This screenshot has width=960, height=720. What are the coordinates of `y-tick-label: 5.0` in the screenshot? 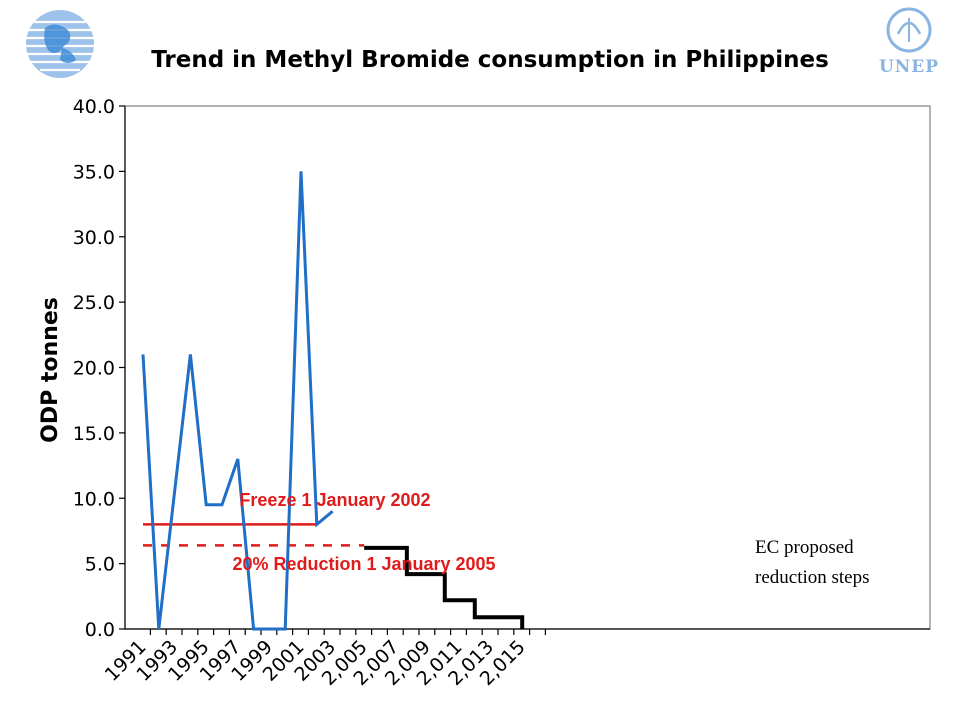 It's located at (100, 565).